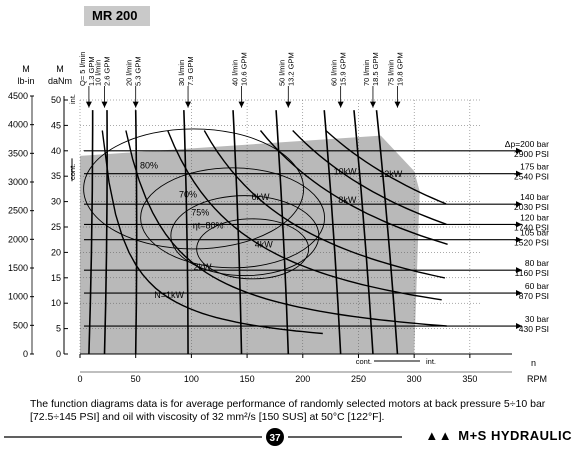  What do you see at coordinates (531, 227) in the screenshot?
I see `pressure-label-psi: 1740 PSI` at bounding box center [531, 227].